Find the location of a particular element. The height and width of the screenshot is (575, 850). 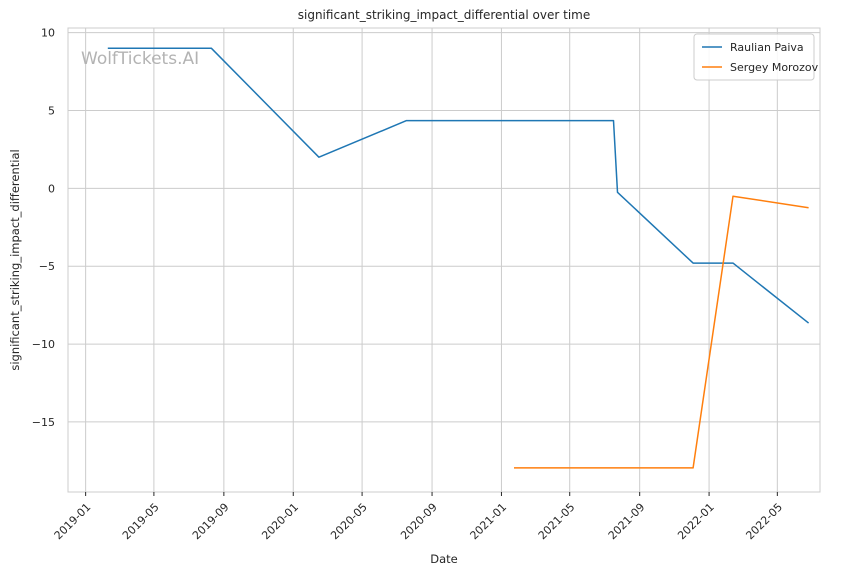

y-tick-label: −10 is located at coordinates (43, 344).